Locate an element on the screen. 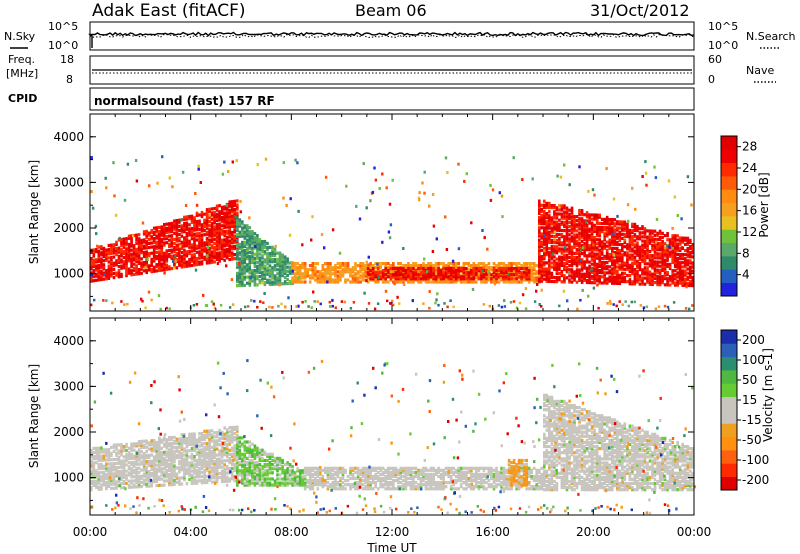 The width and height of the screenshot is (800, 554). nsky-trace is located at coordinates (391, 39).